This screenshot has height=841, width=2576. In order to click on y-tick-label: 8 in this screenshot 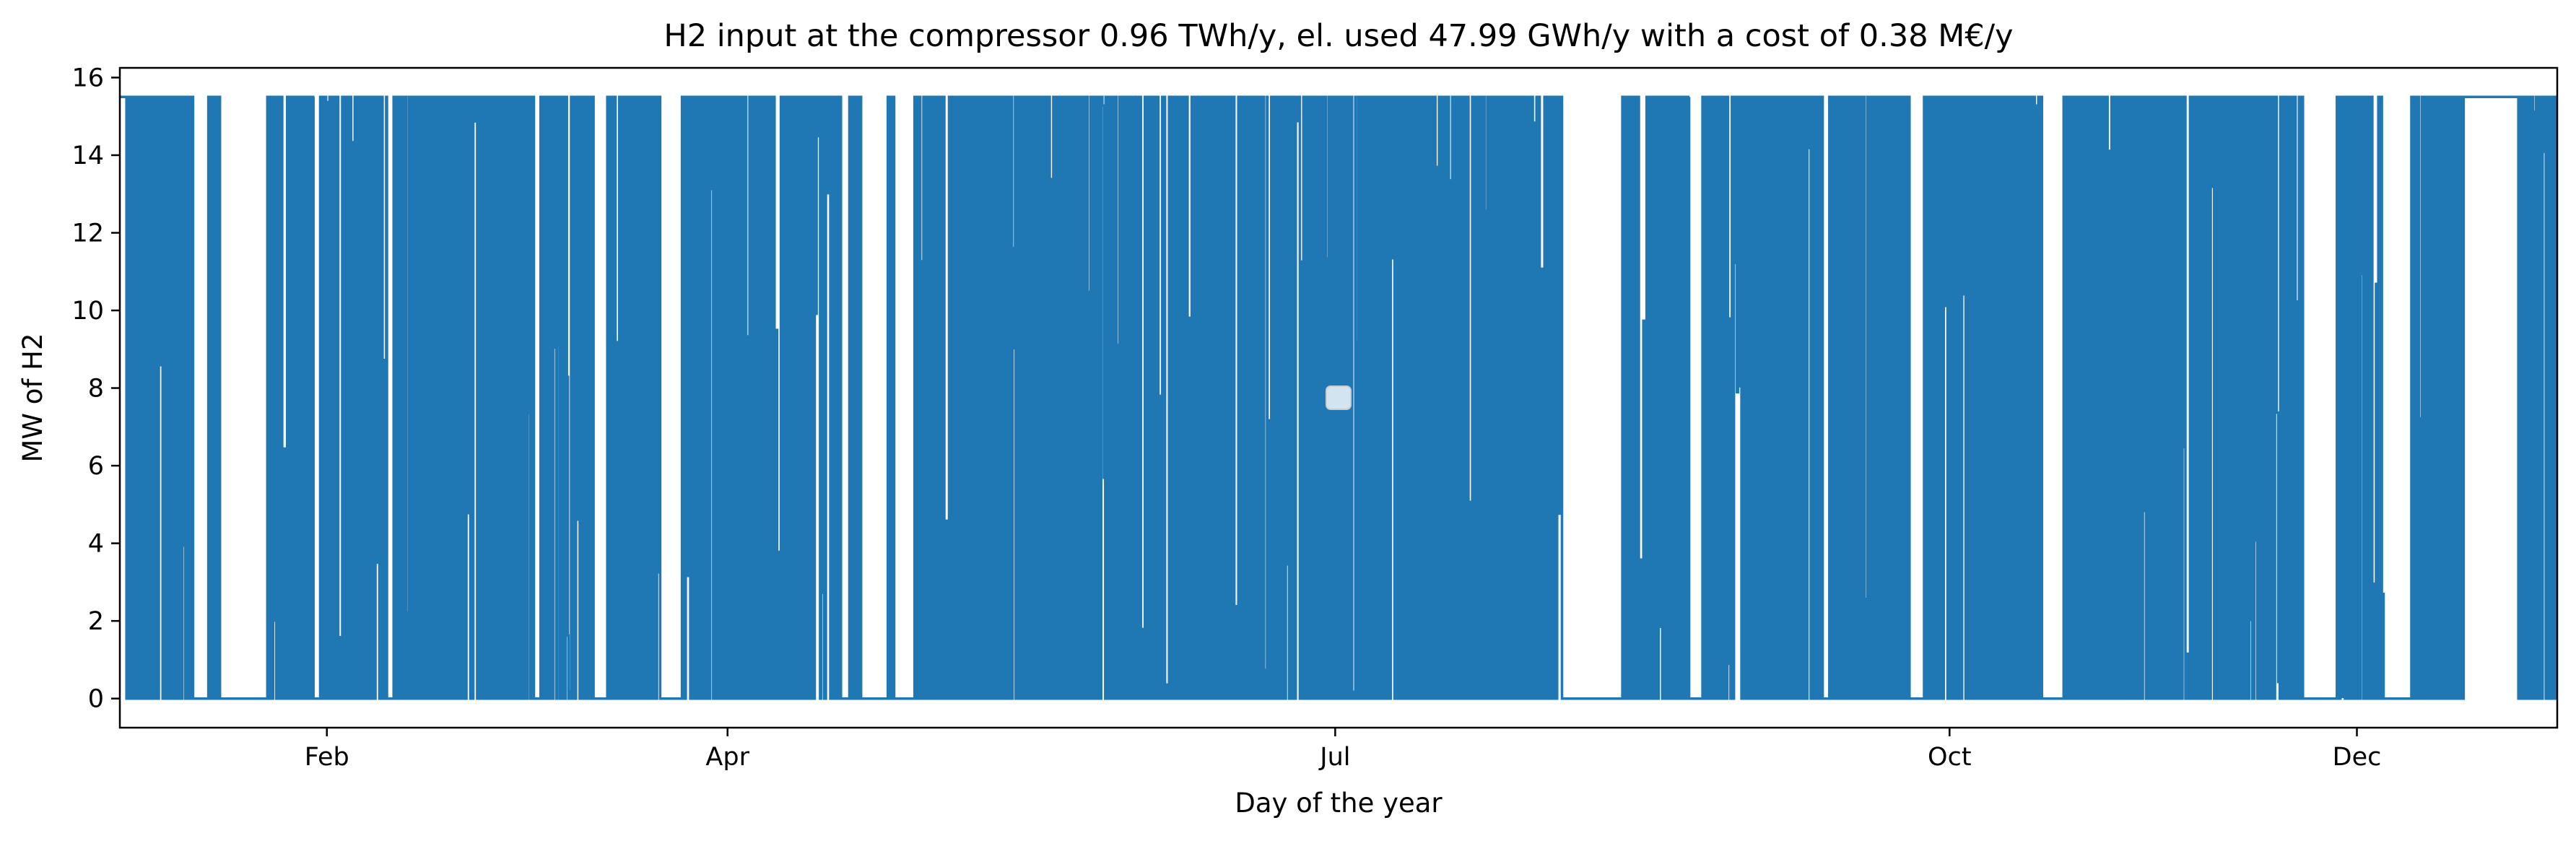, I will do `click(96, 389)`.